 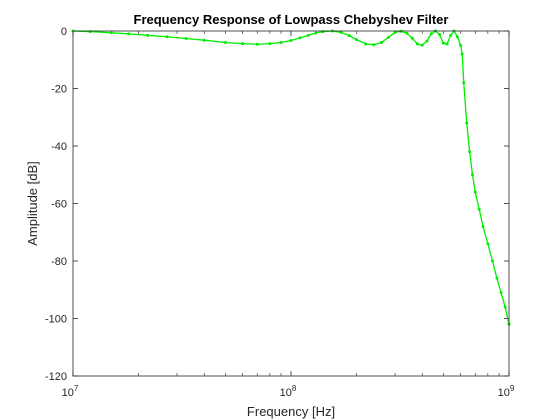 What do you see at coordinates (291, 411) in the screenshot?
I see `x-axis-label: Frequency [Hz]` at bounding box center [291, 411].